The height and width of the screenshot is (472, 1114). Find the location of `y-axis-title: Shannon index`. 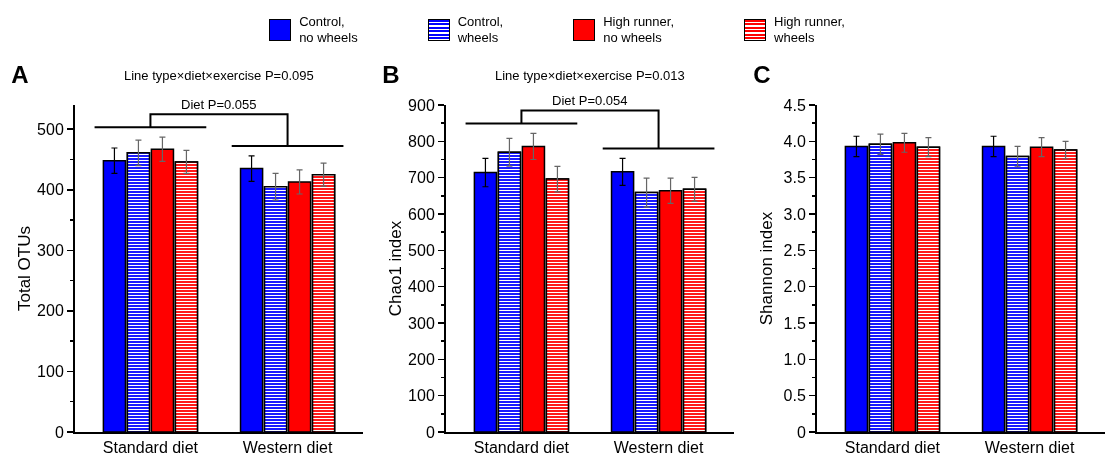

y-axis-title: Shannon index is located at coordinates (766, 268).